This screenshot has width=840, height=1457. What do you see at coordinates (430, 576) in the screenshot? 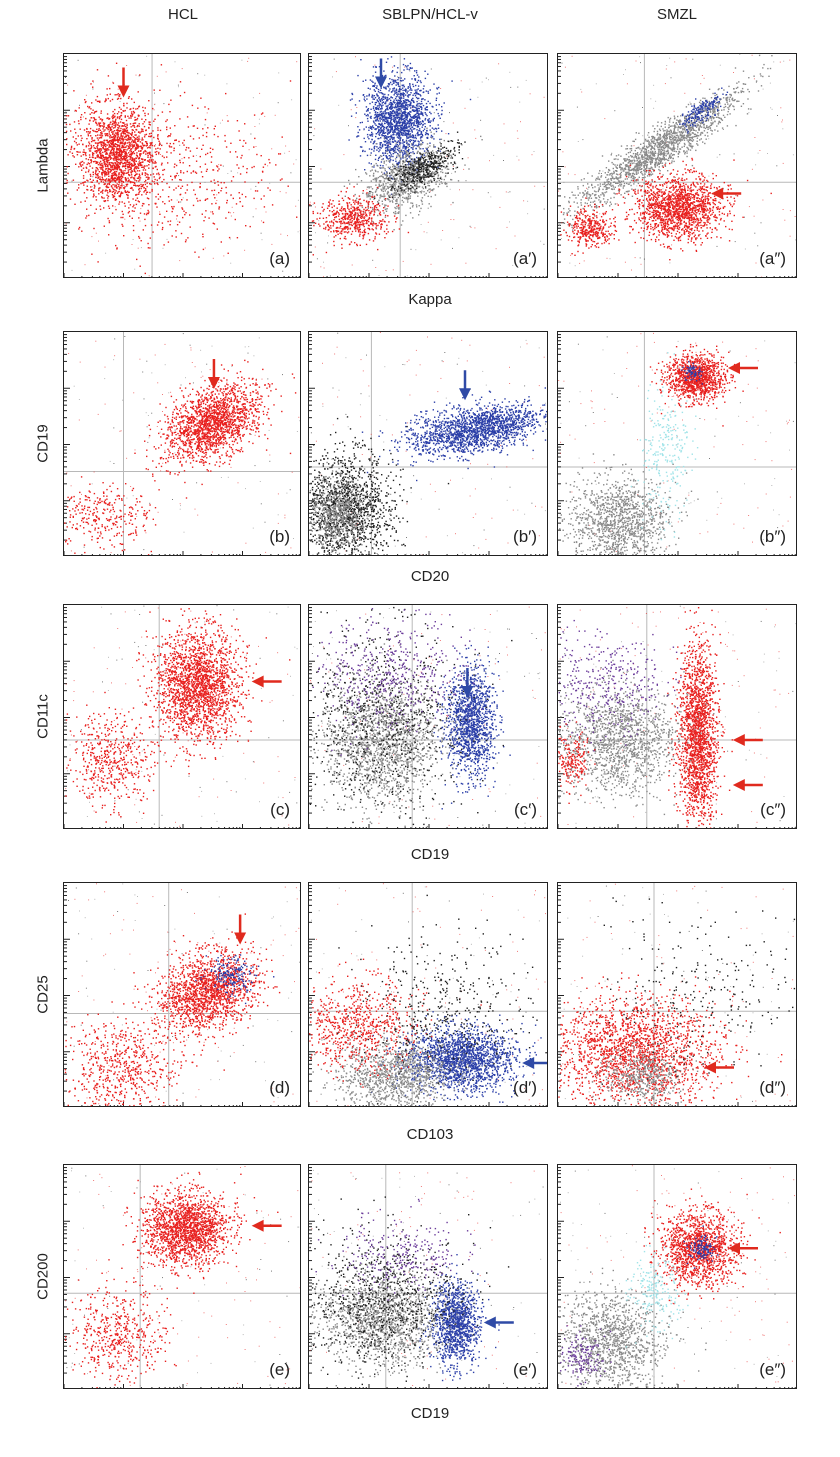
I see `x-axis-label: CD20` at bounding box center [430, 576].